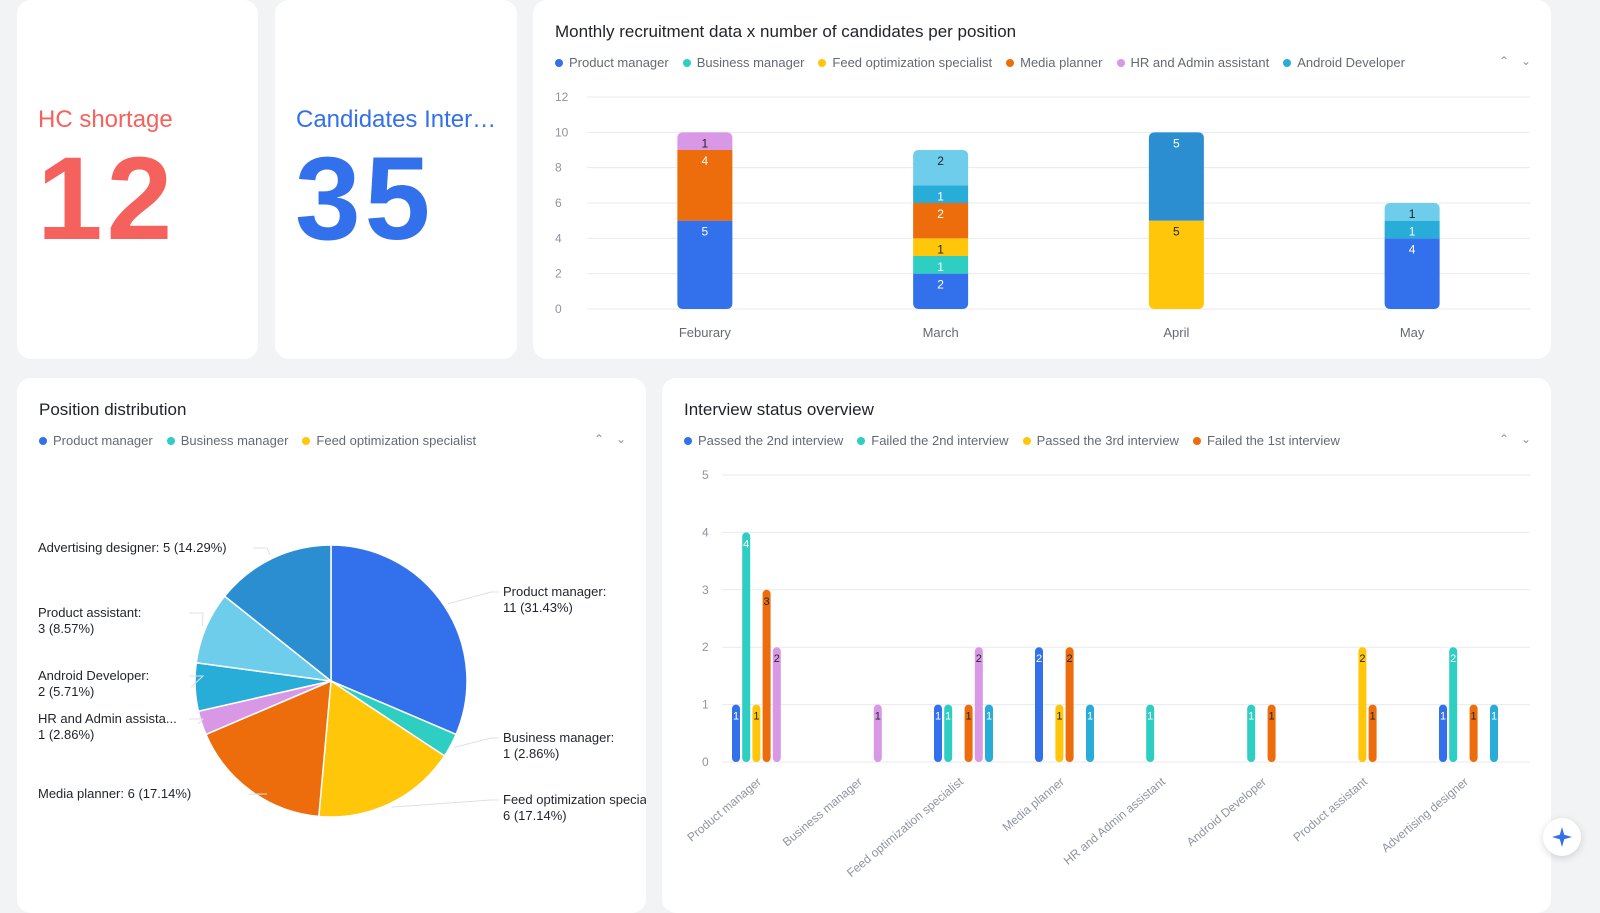 This screenshot has width=1600, height=913. I want to click on legend-item: Failed the 2nd interview, so click(933, 440).